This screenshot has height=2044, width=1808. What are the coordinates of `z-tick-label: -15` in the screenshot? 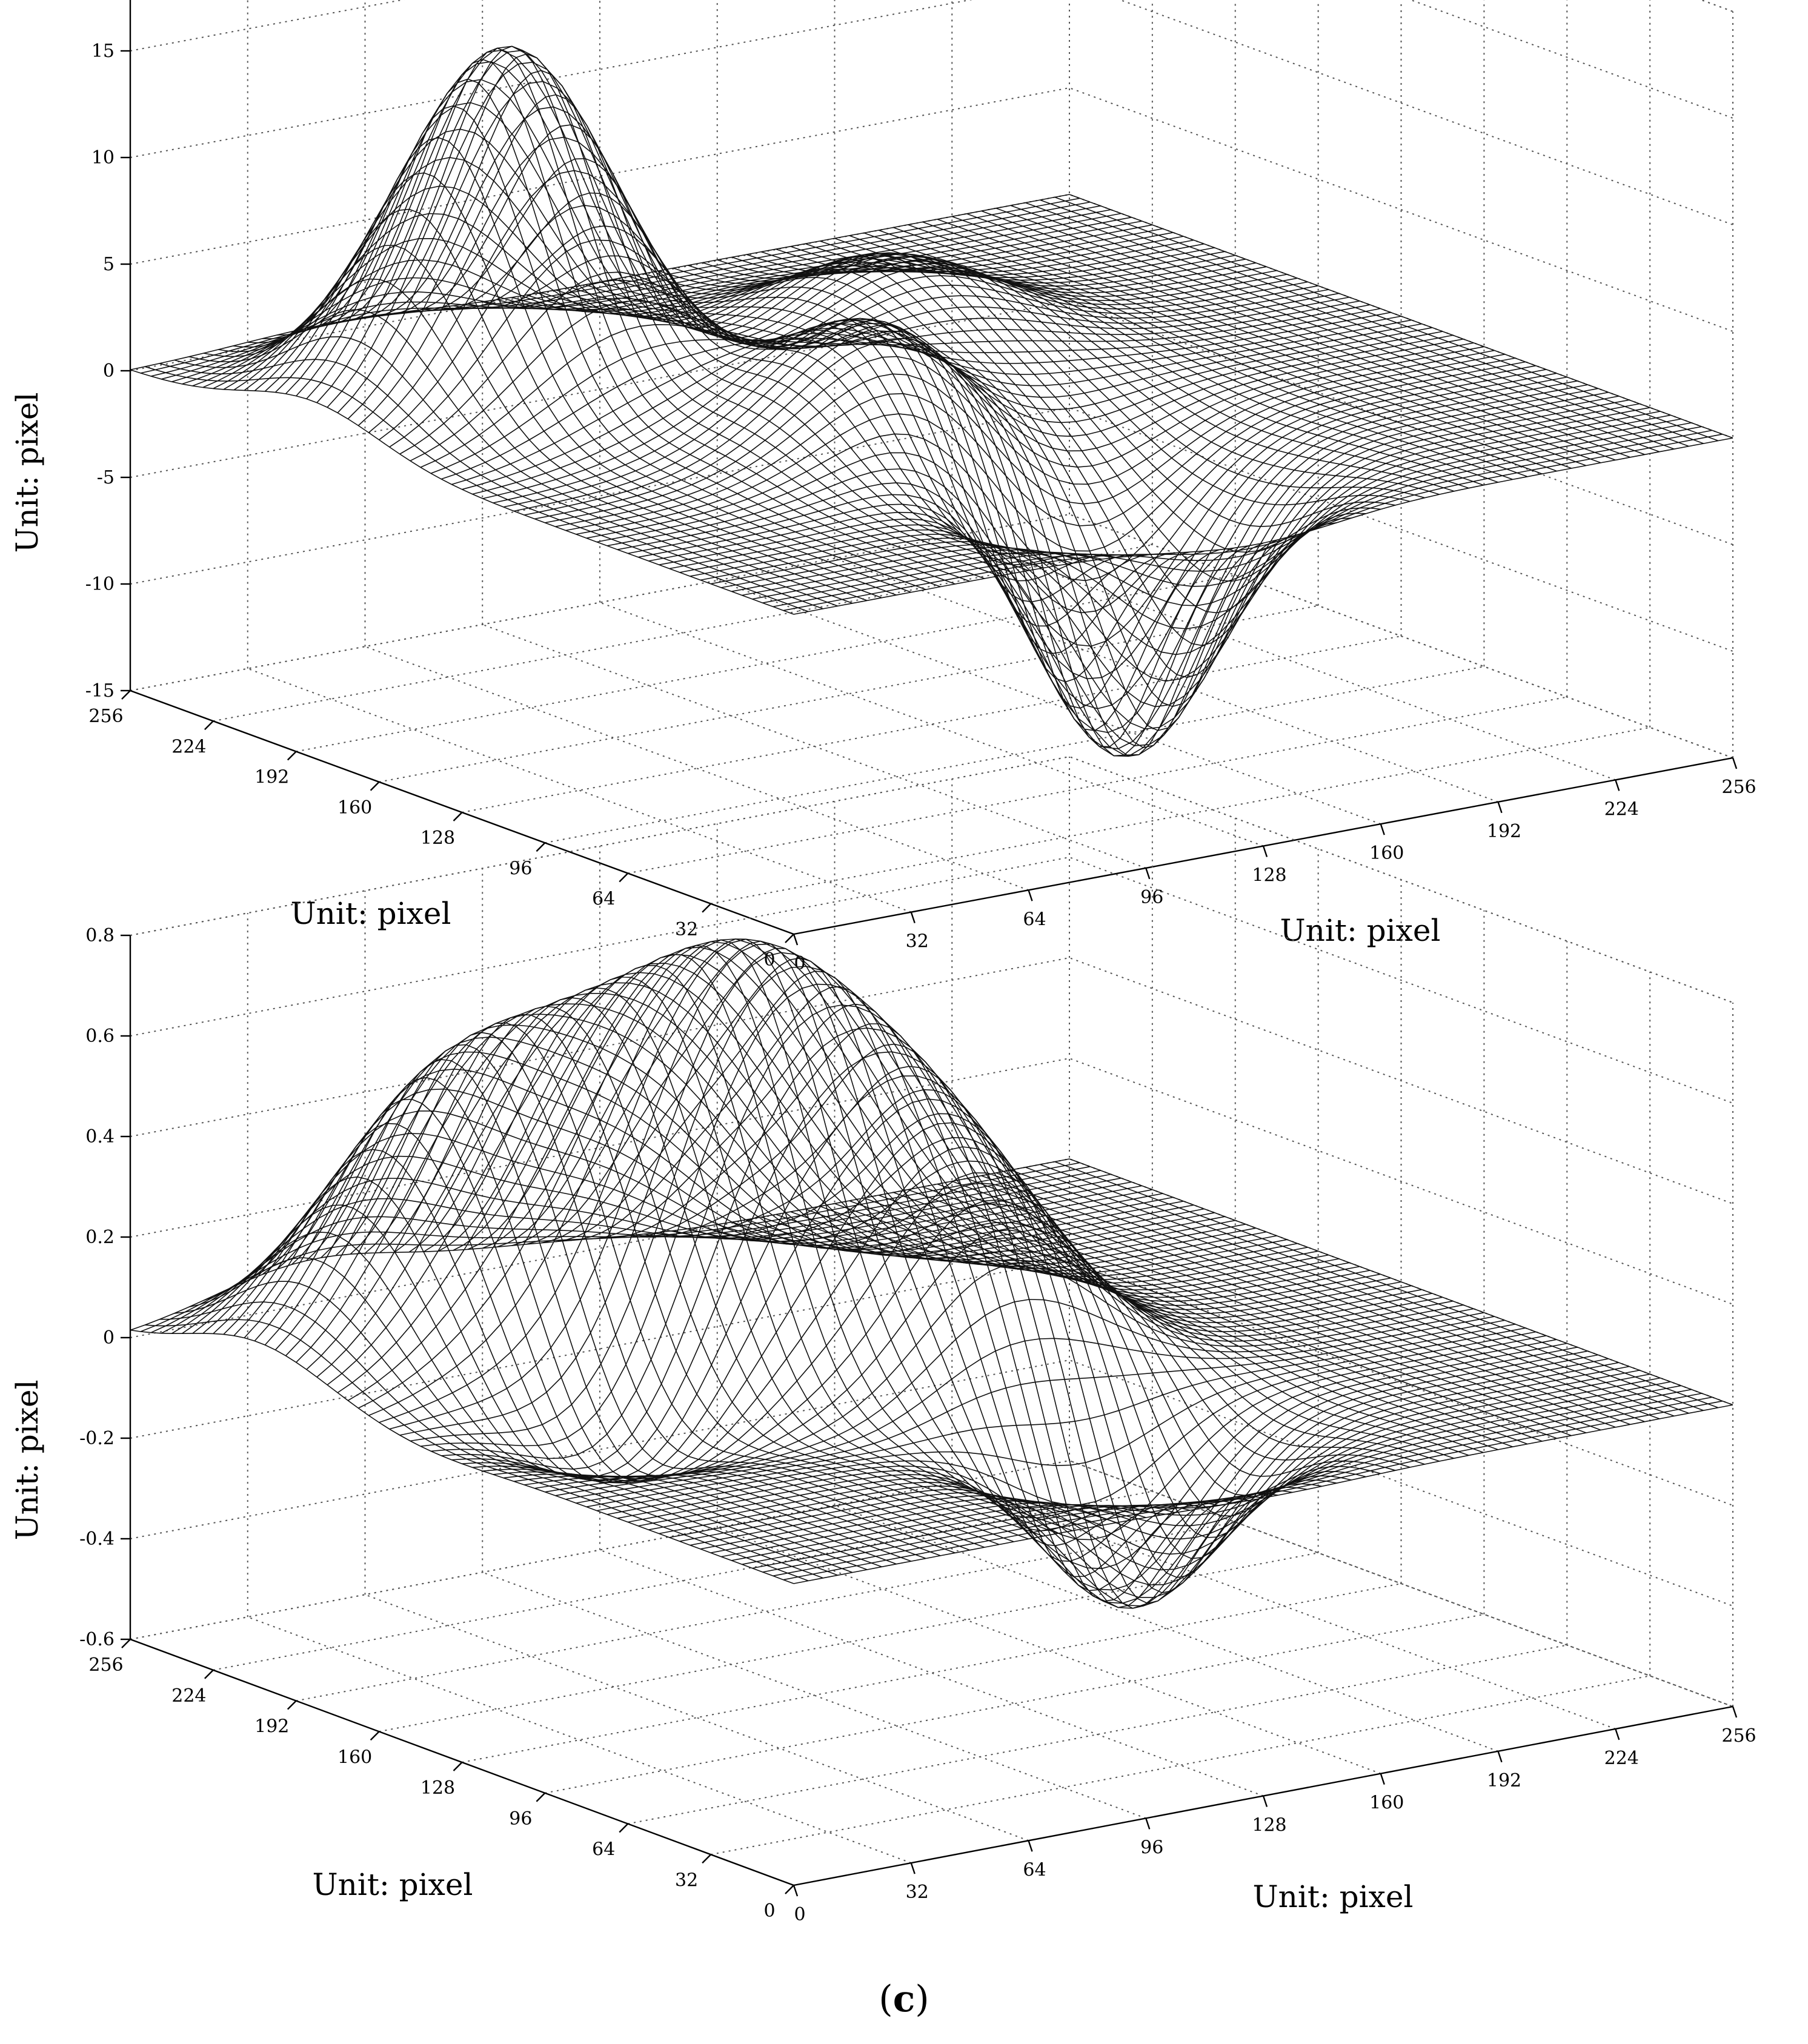 It's located at (100, 691).